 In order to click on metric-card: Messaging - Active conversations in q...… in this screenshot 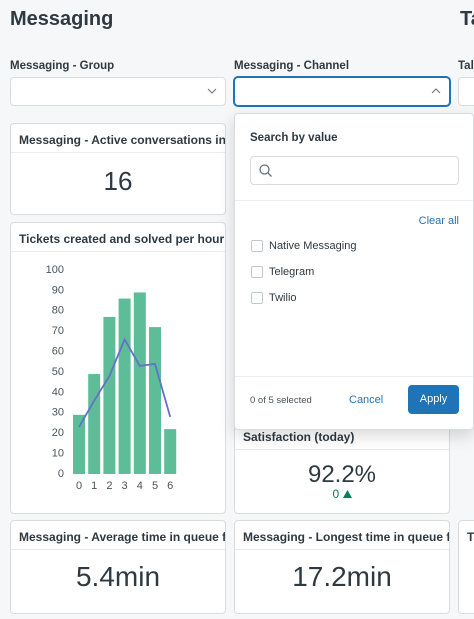, I will do `click(118, 169)`.